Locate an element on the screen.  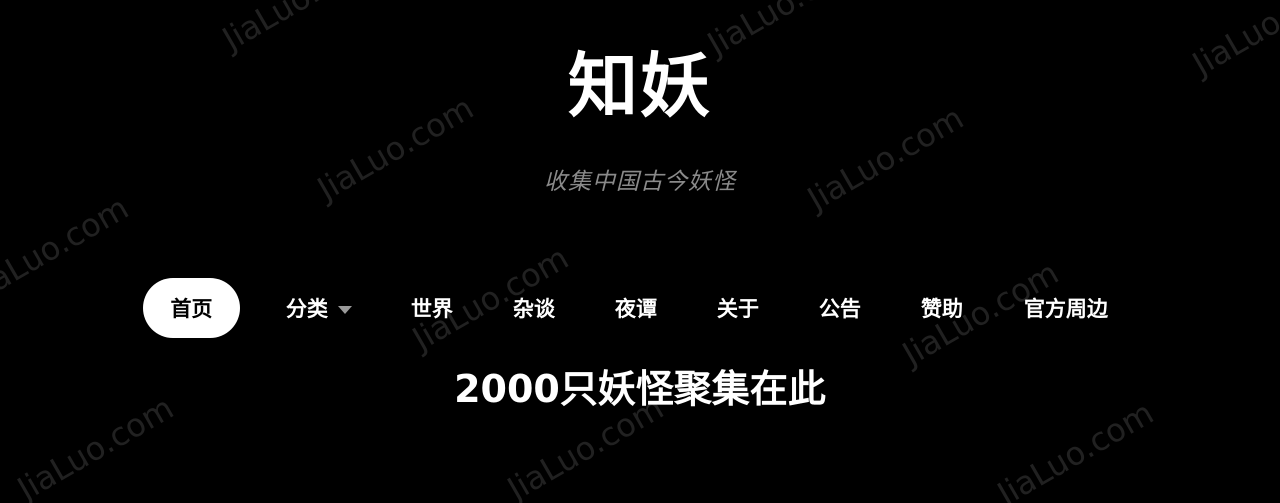
nav-item-label: 赞助 is located at coordinates (942, 309).